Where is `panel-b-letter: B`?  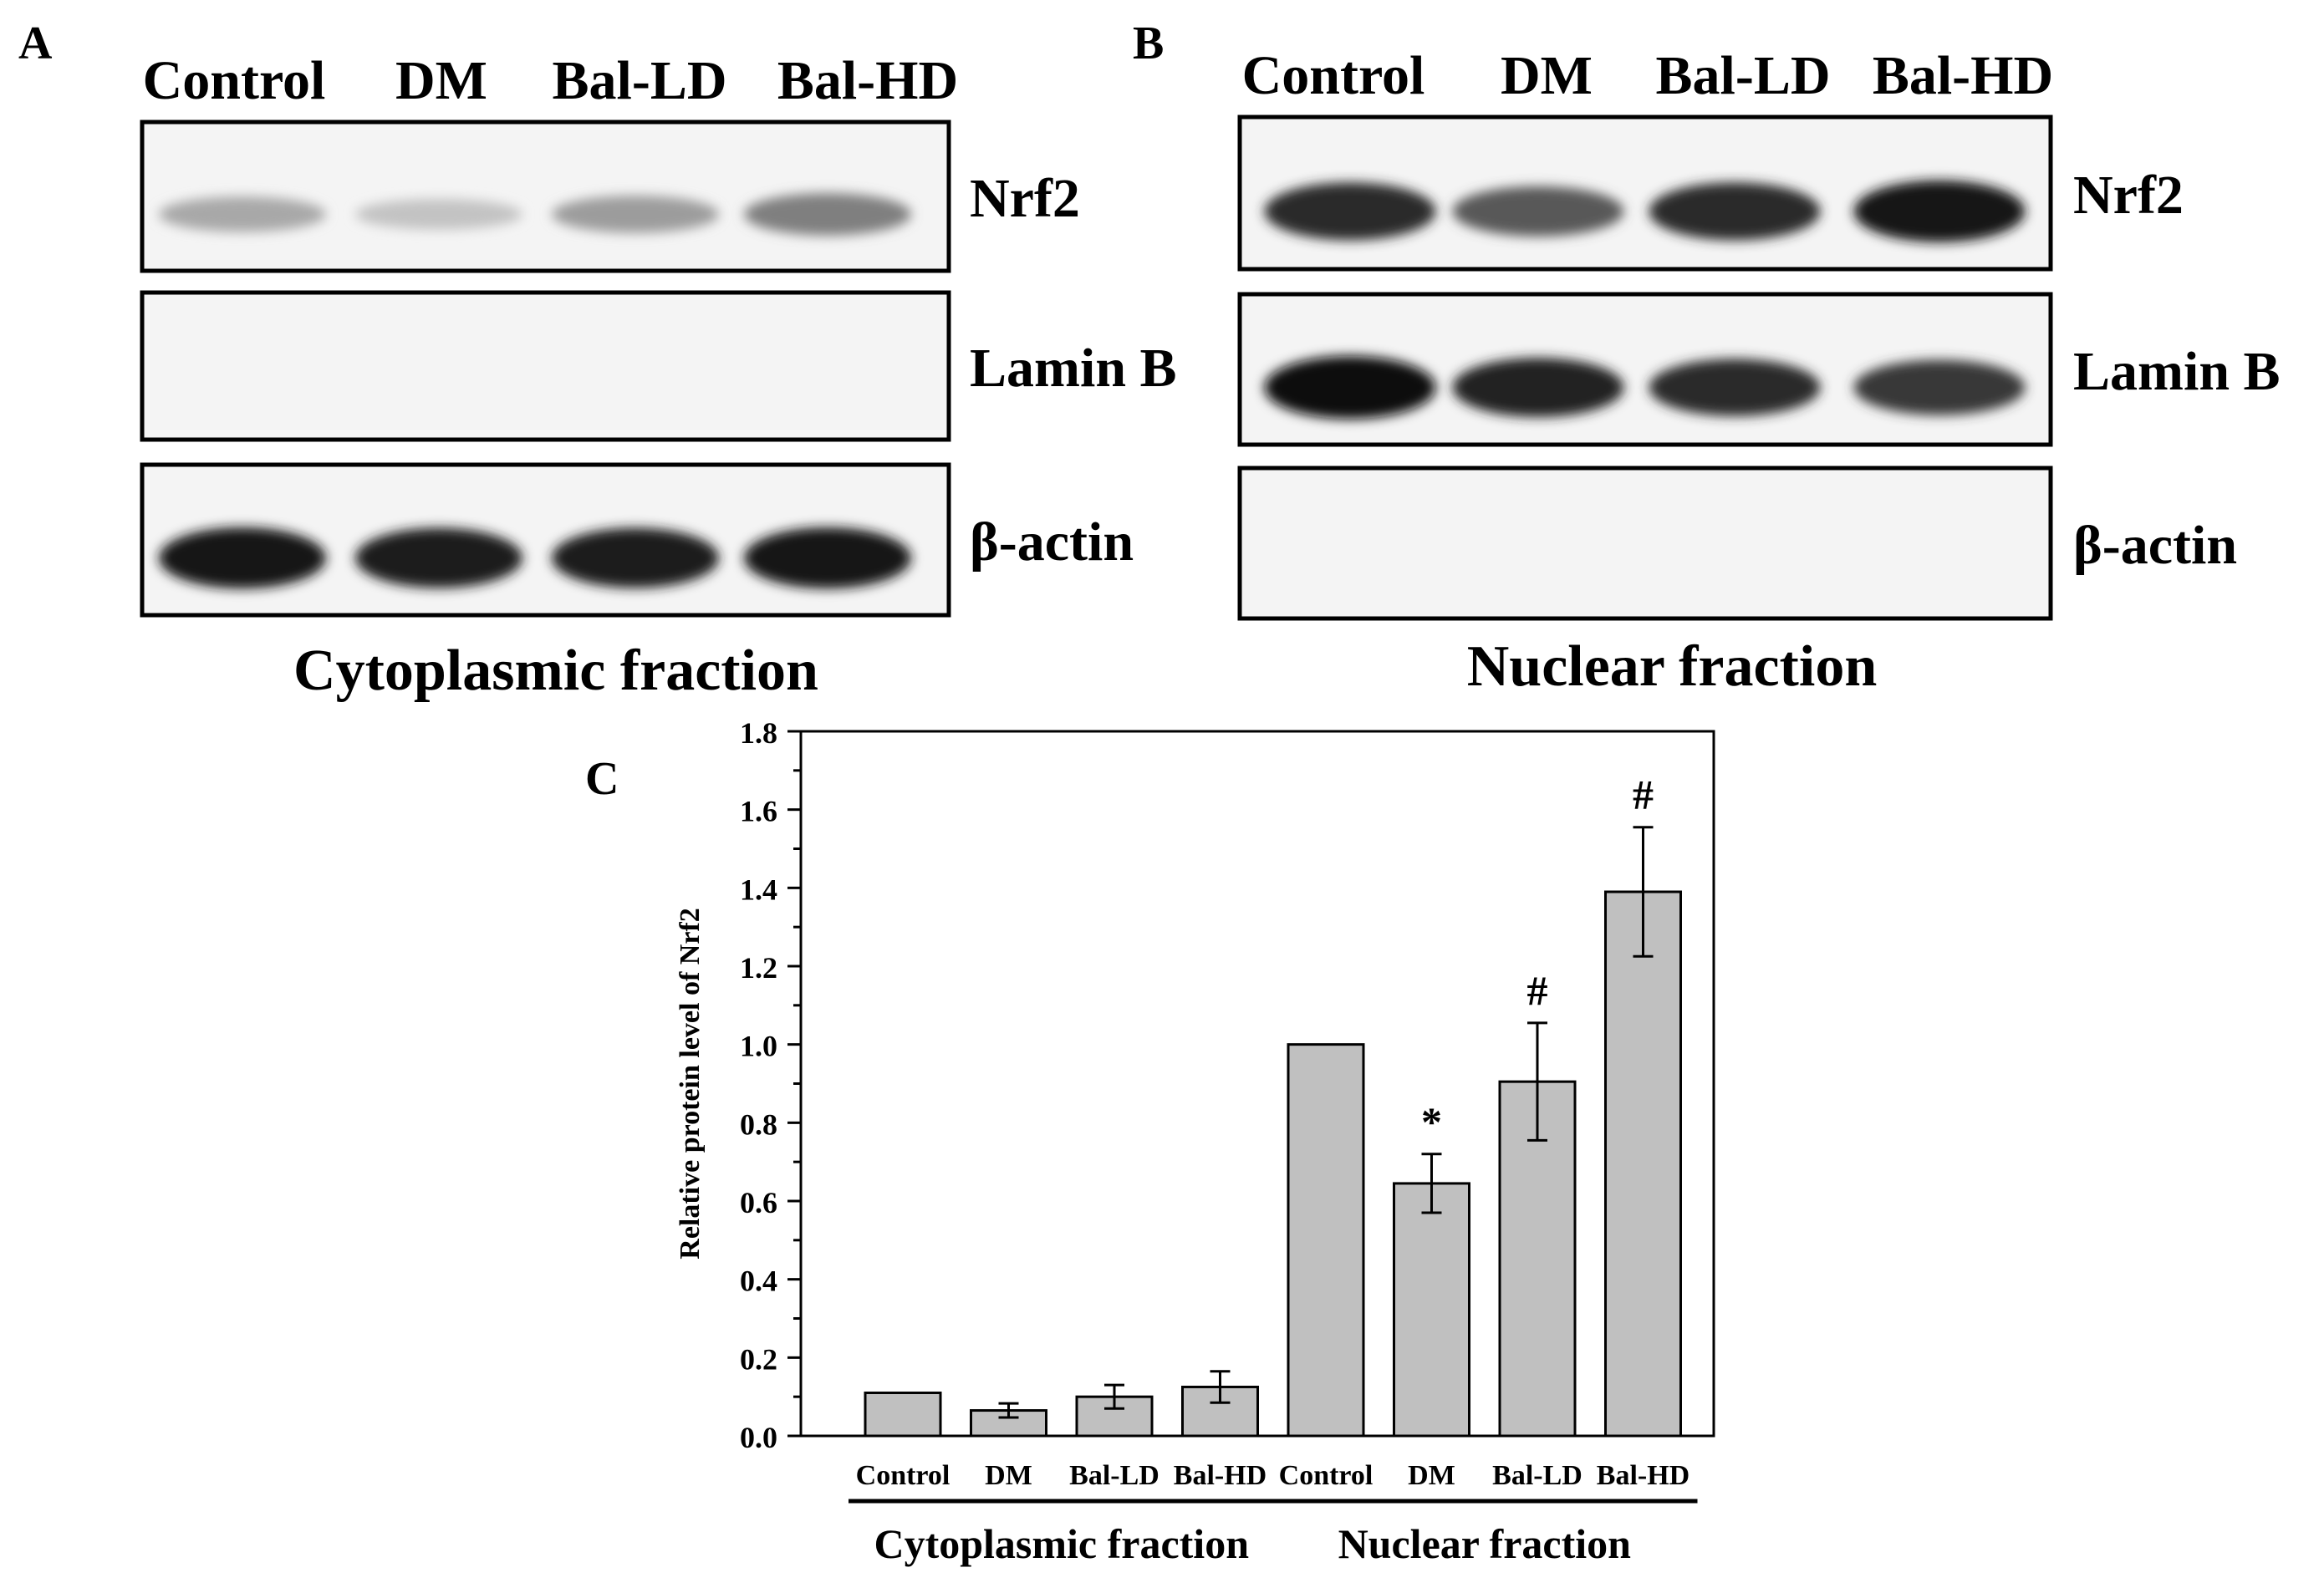 panel-b-letter: B is located at coordinates (1148, 43).